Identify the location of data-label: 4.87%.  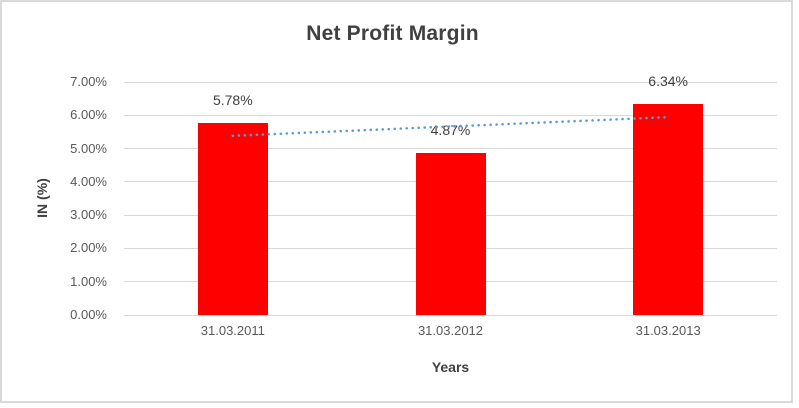
(450, 129).